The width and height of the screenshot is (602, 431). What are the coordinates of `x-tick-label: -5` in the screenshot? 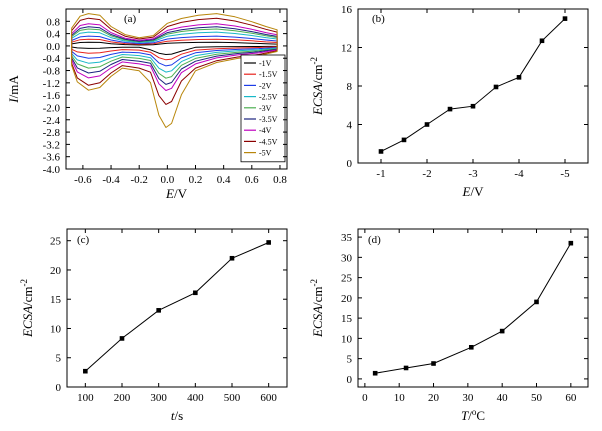 It's located at (565, 174).